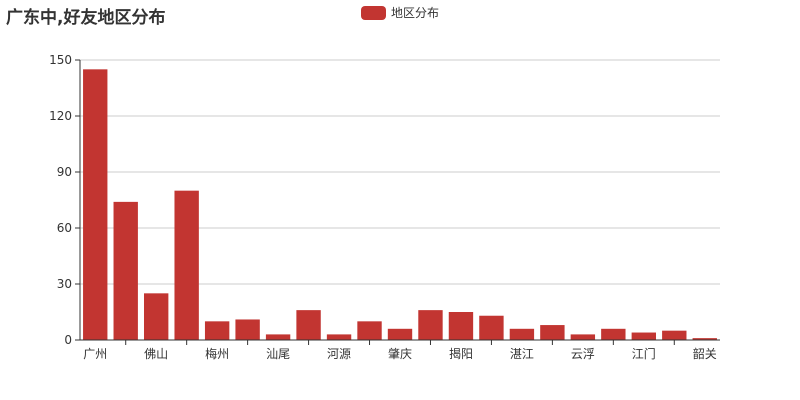 The height and width of the screenshot is (400, 800). Describe the element at coordinates (415, 13) in the screenshot. I see `legend-label: 地区分布` at that location.